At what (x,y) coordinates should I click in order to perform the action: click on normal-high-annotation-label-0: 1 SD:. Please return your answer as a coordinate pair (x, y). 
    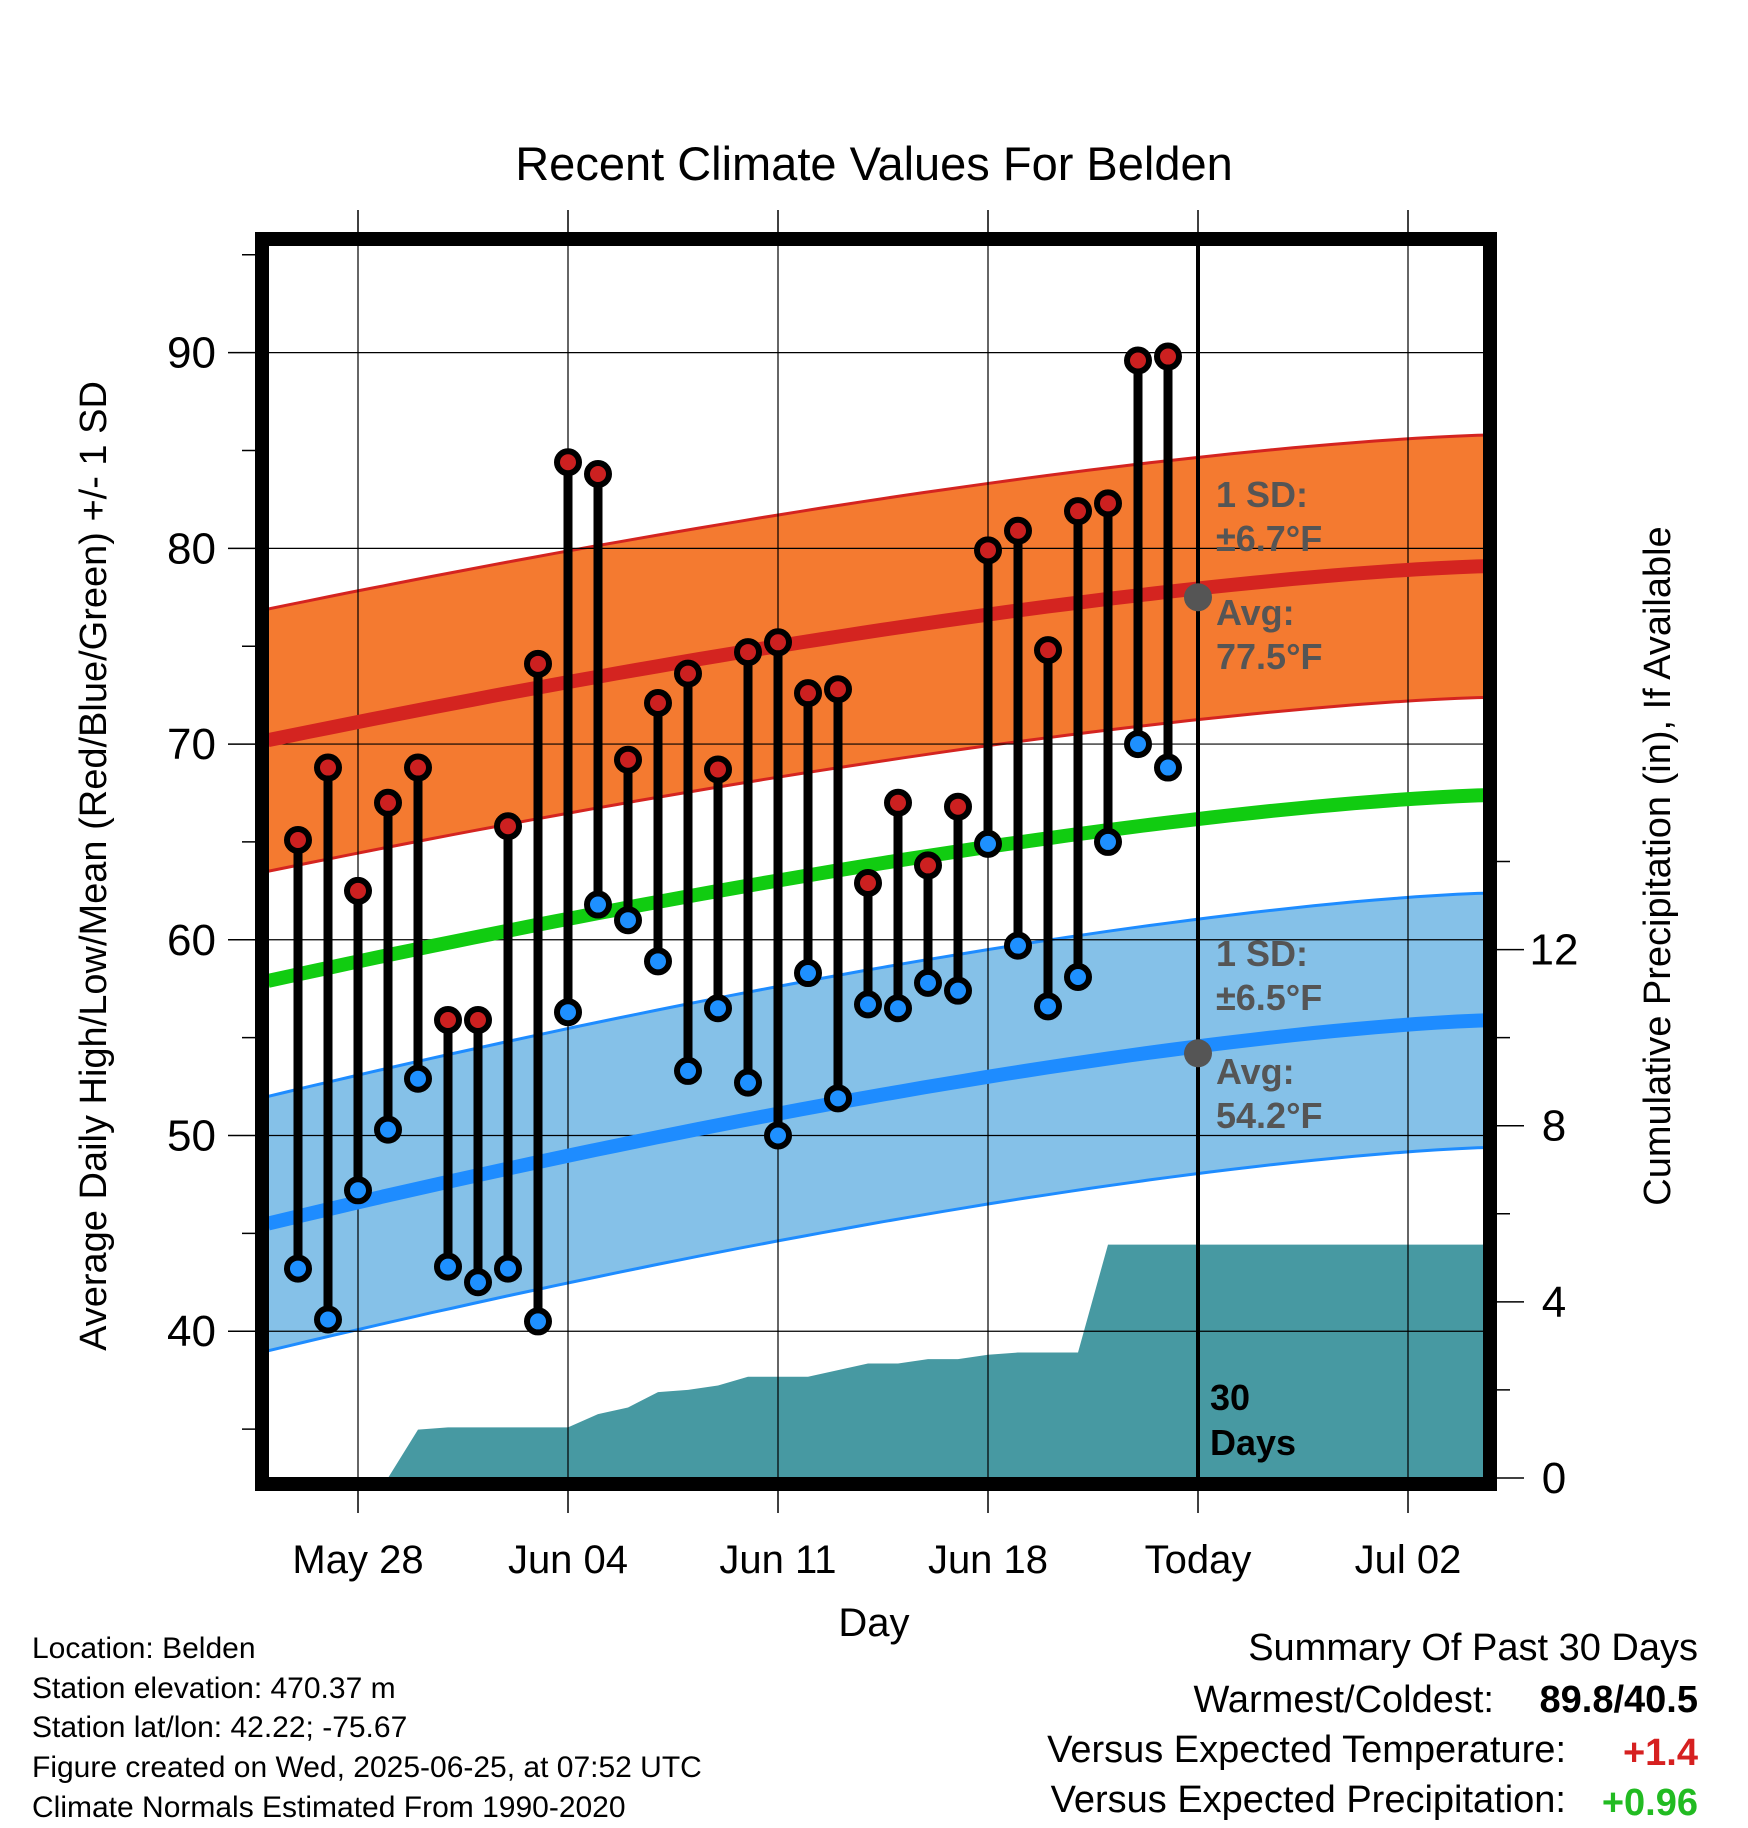
    Looking at the image, I should click on (1262, 494).